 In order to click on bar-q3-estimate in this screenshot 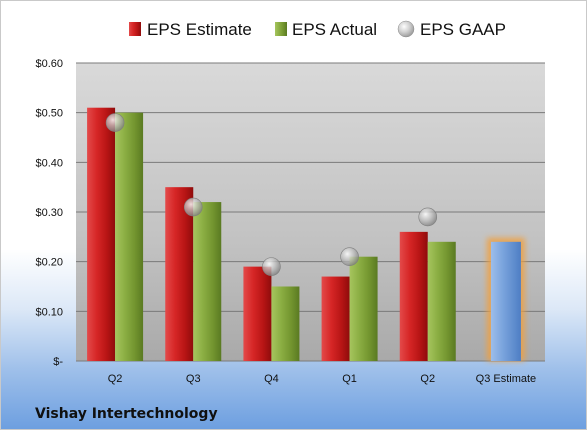, I will do `click(505, 301)`.